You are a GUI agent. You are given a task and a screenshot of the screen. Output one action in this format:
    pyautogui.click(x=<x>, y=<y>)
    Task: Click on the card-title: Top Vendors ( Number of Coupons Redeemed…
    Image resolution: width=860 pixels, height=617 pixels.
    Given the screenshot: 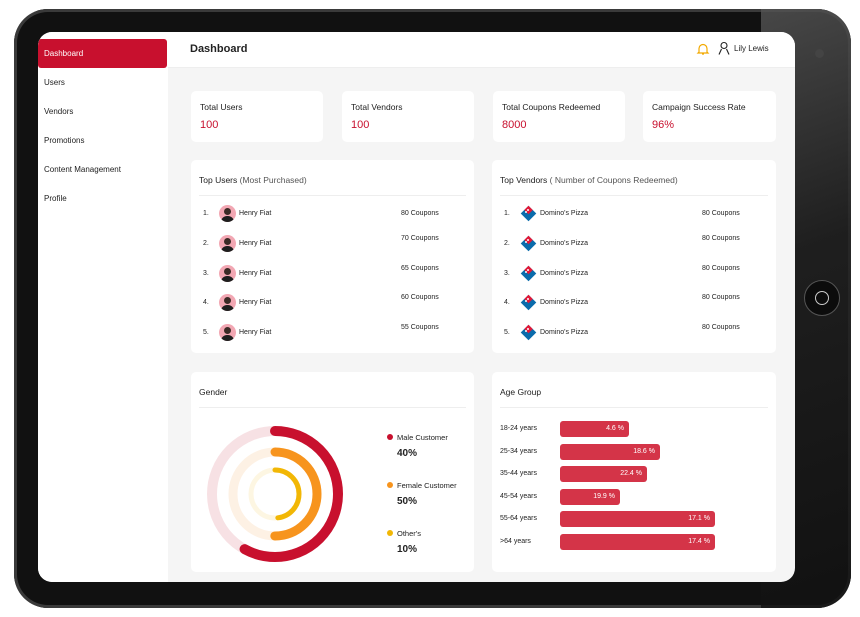 What is the action you would take?
    pyautogui.click(x=589, y=180)
    